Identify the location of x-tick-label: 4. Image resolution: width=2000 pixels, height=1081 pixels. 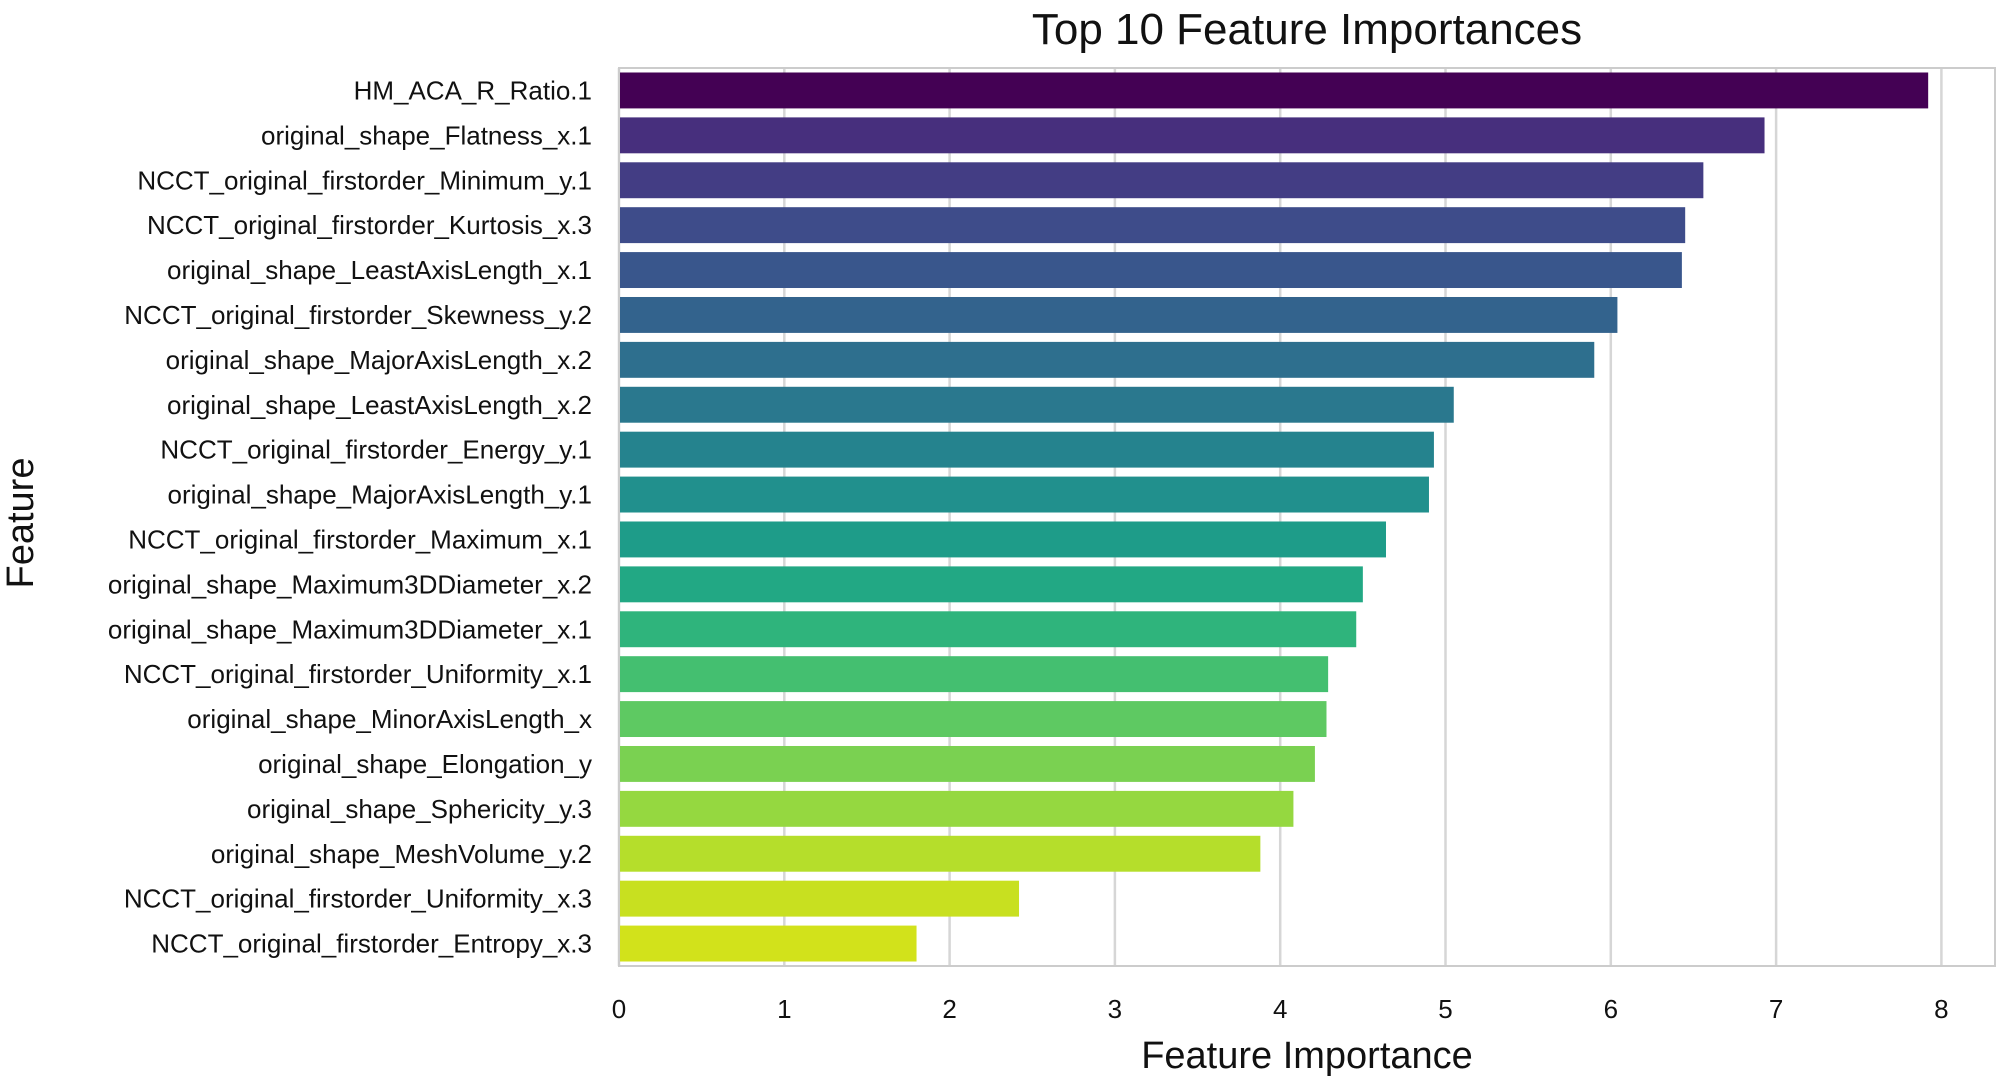
(1280, 1009).